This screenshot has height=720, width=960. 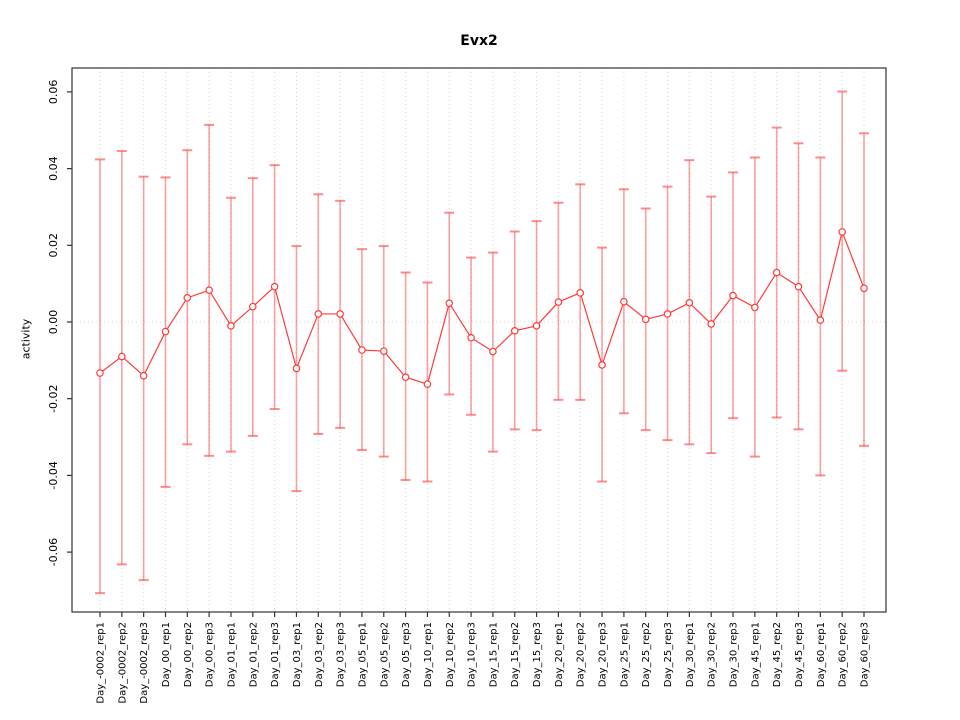 What do you see at coordinates (210, 654) in the screenshot?
I see `x-tick-label: Day_00_rep3` at bounding box center [210, 654].